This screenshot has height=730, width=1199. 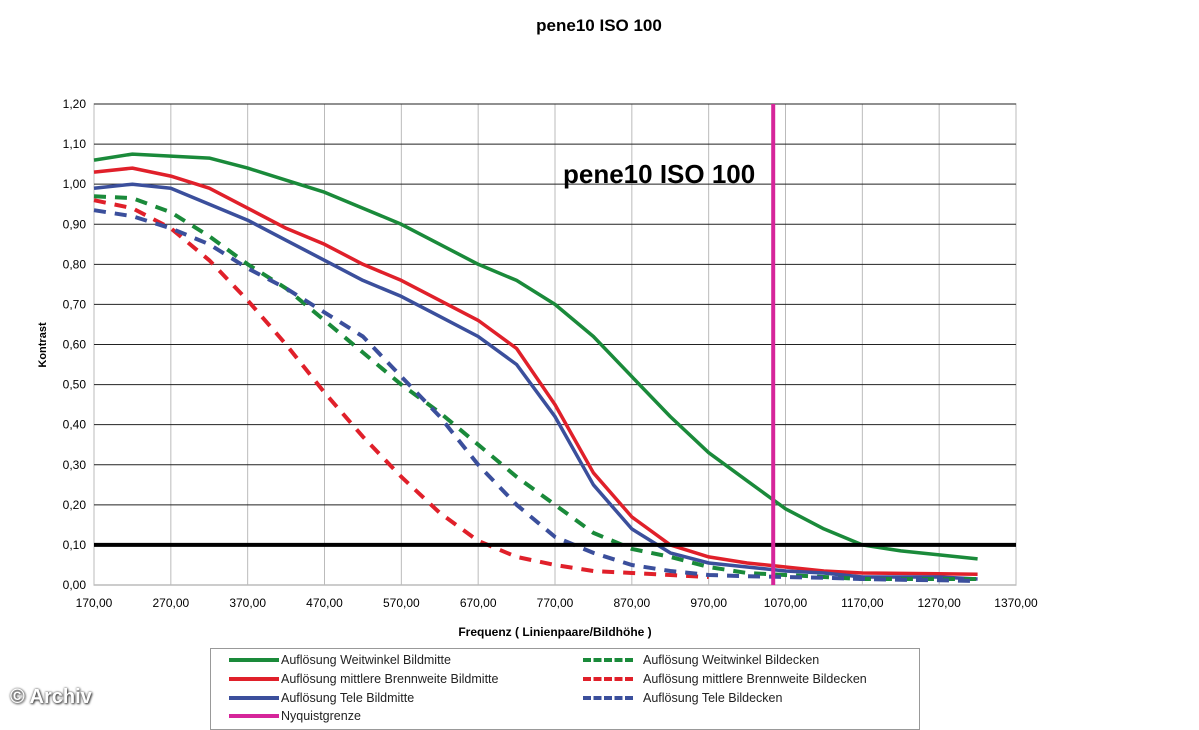 I want to click on legend-label: Auflösung Weitwinkel Bildmitte, so click(x=366, y=660).